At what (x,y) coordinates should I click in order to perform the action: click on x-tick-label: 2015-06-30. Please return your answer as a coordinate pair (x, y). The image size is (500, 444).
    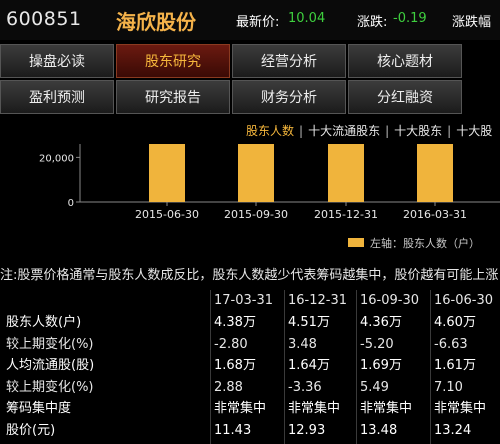
    Looking at the image, I should click on (167, 214).